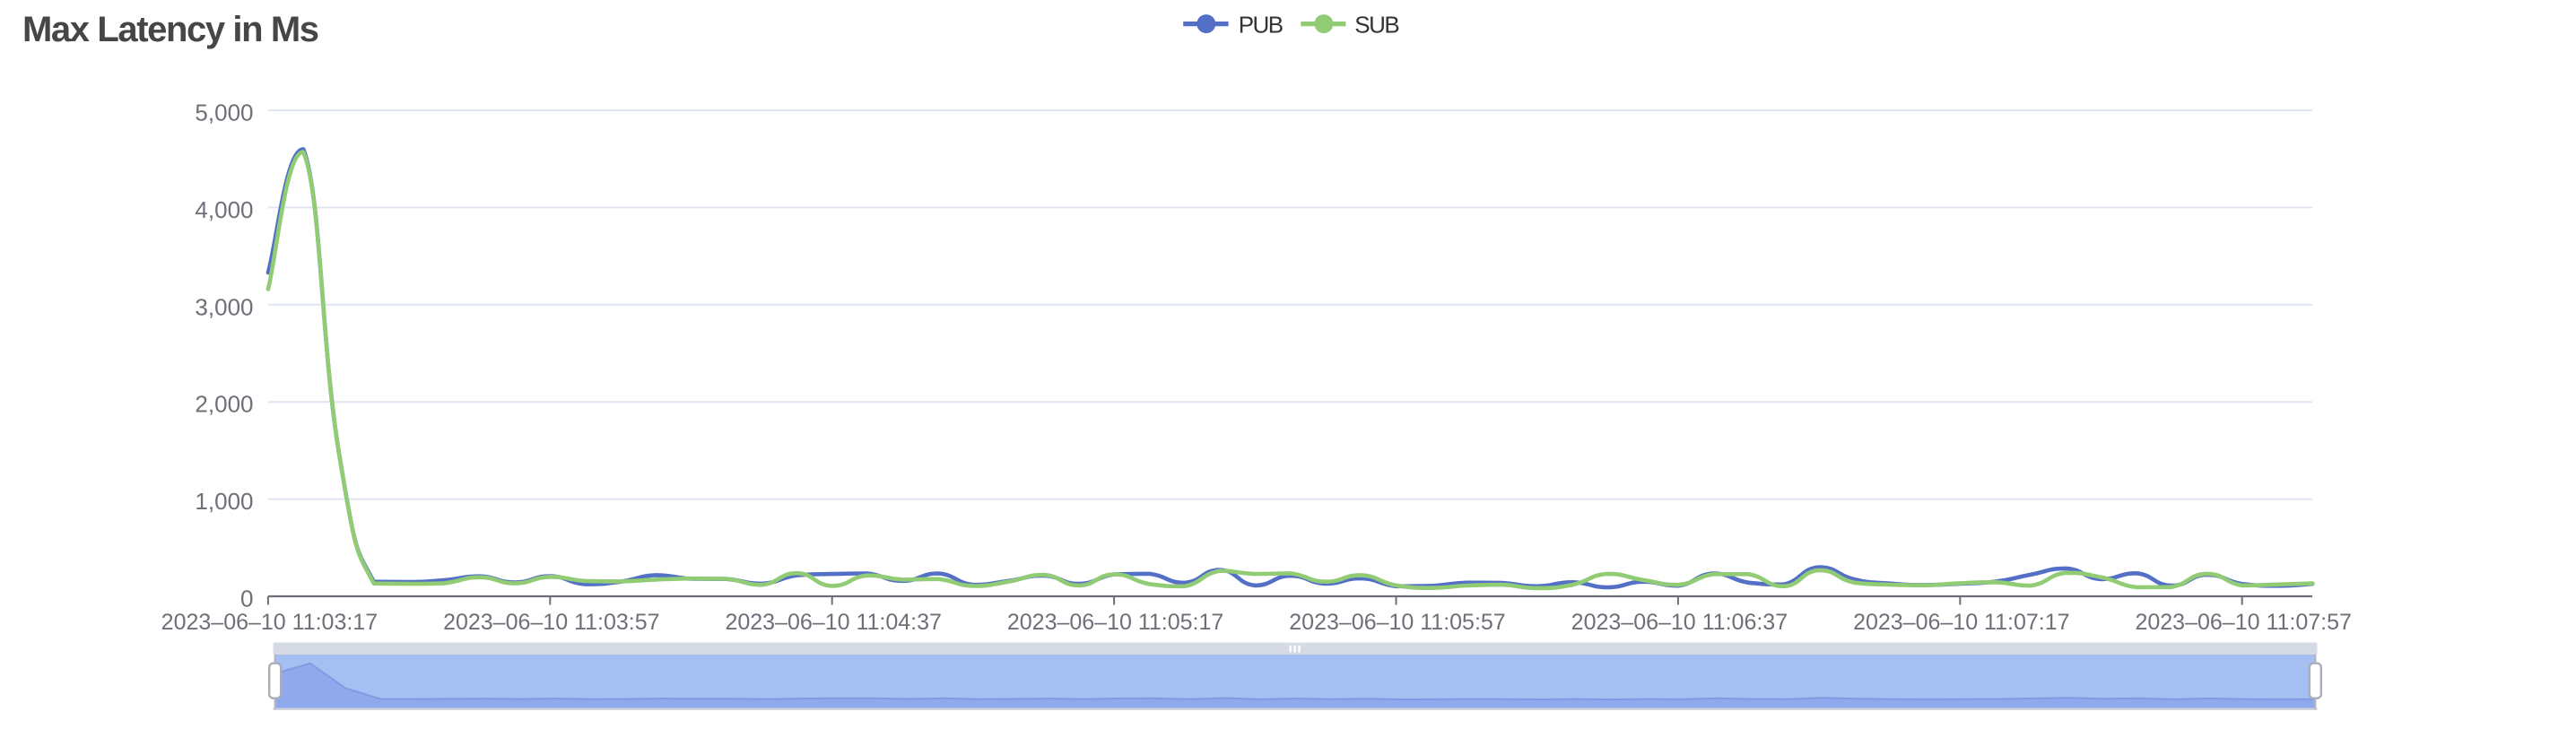  Describe the element at coordinates (269, 622) in the screenshot. I see `svg-text: 2023–06–10 11:03:17` at that location.